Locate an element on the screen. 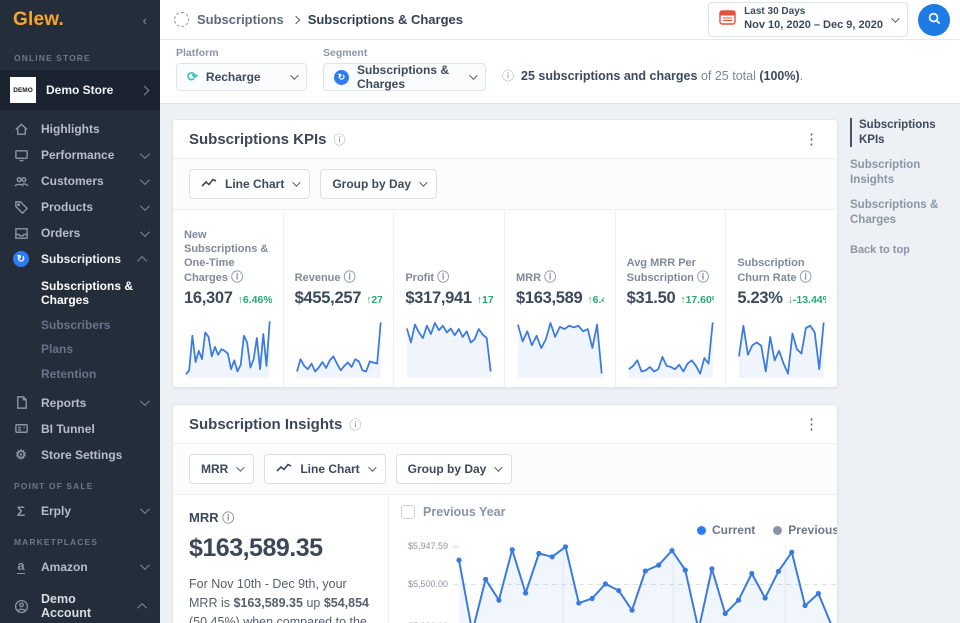 This screenshot has height=623, width=960. search-button is located at coordinates (934, 19).